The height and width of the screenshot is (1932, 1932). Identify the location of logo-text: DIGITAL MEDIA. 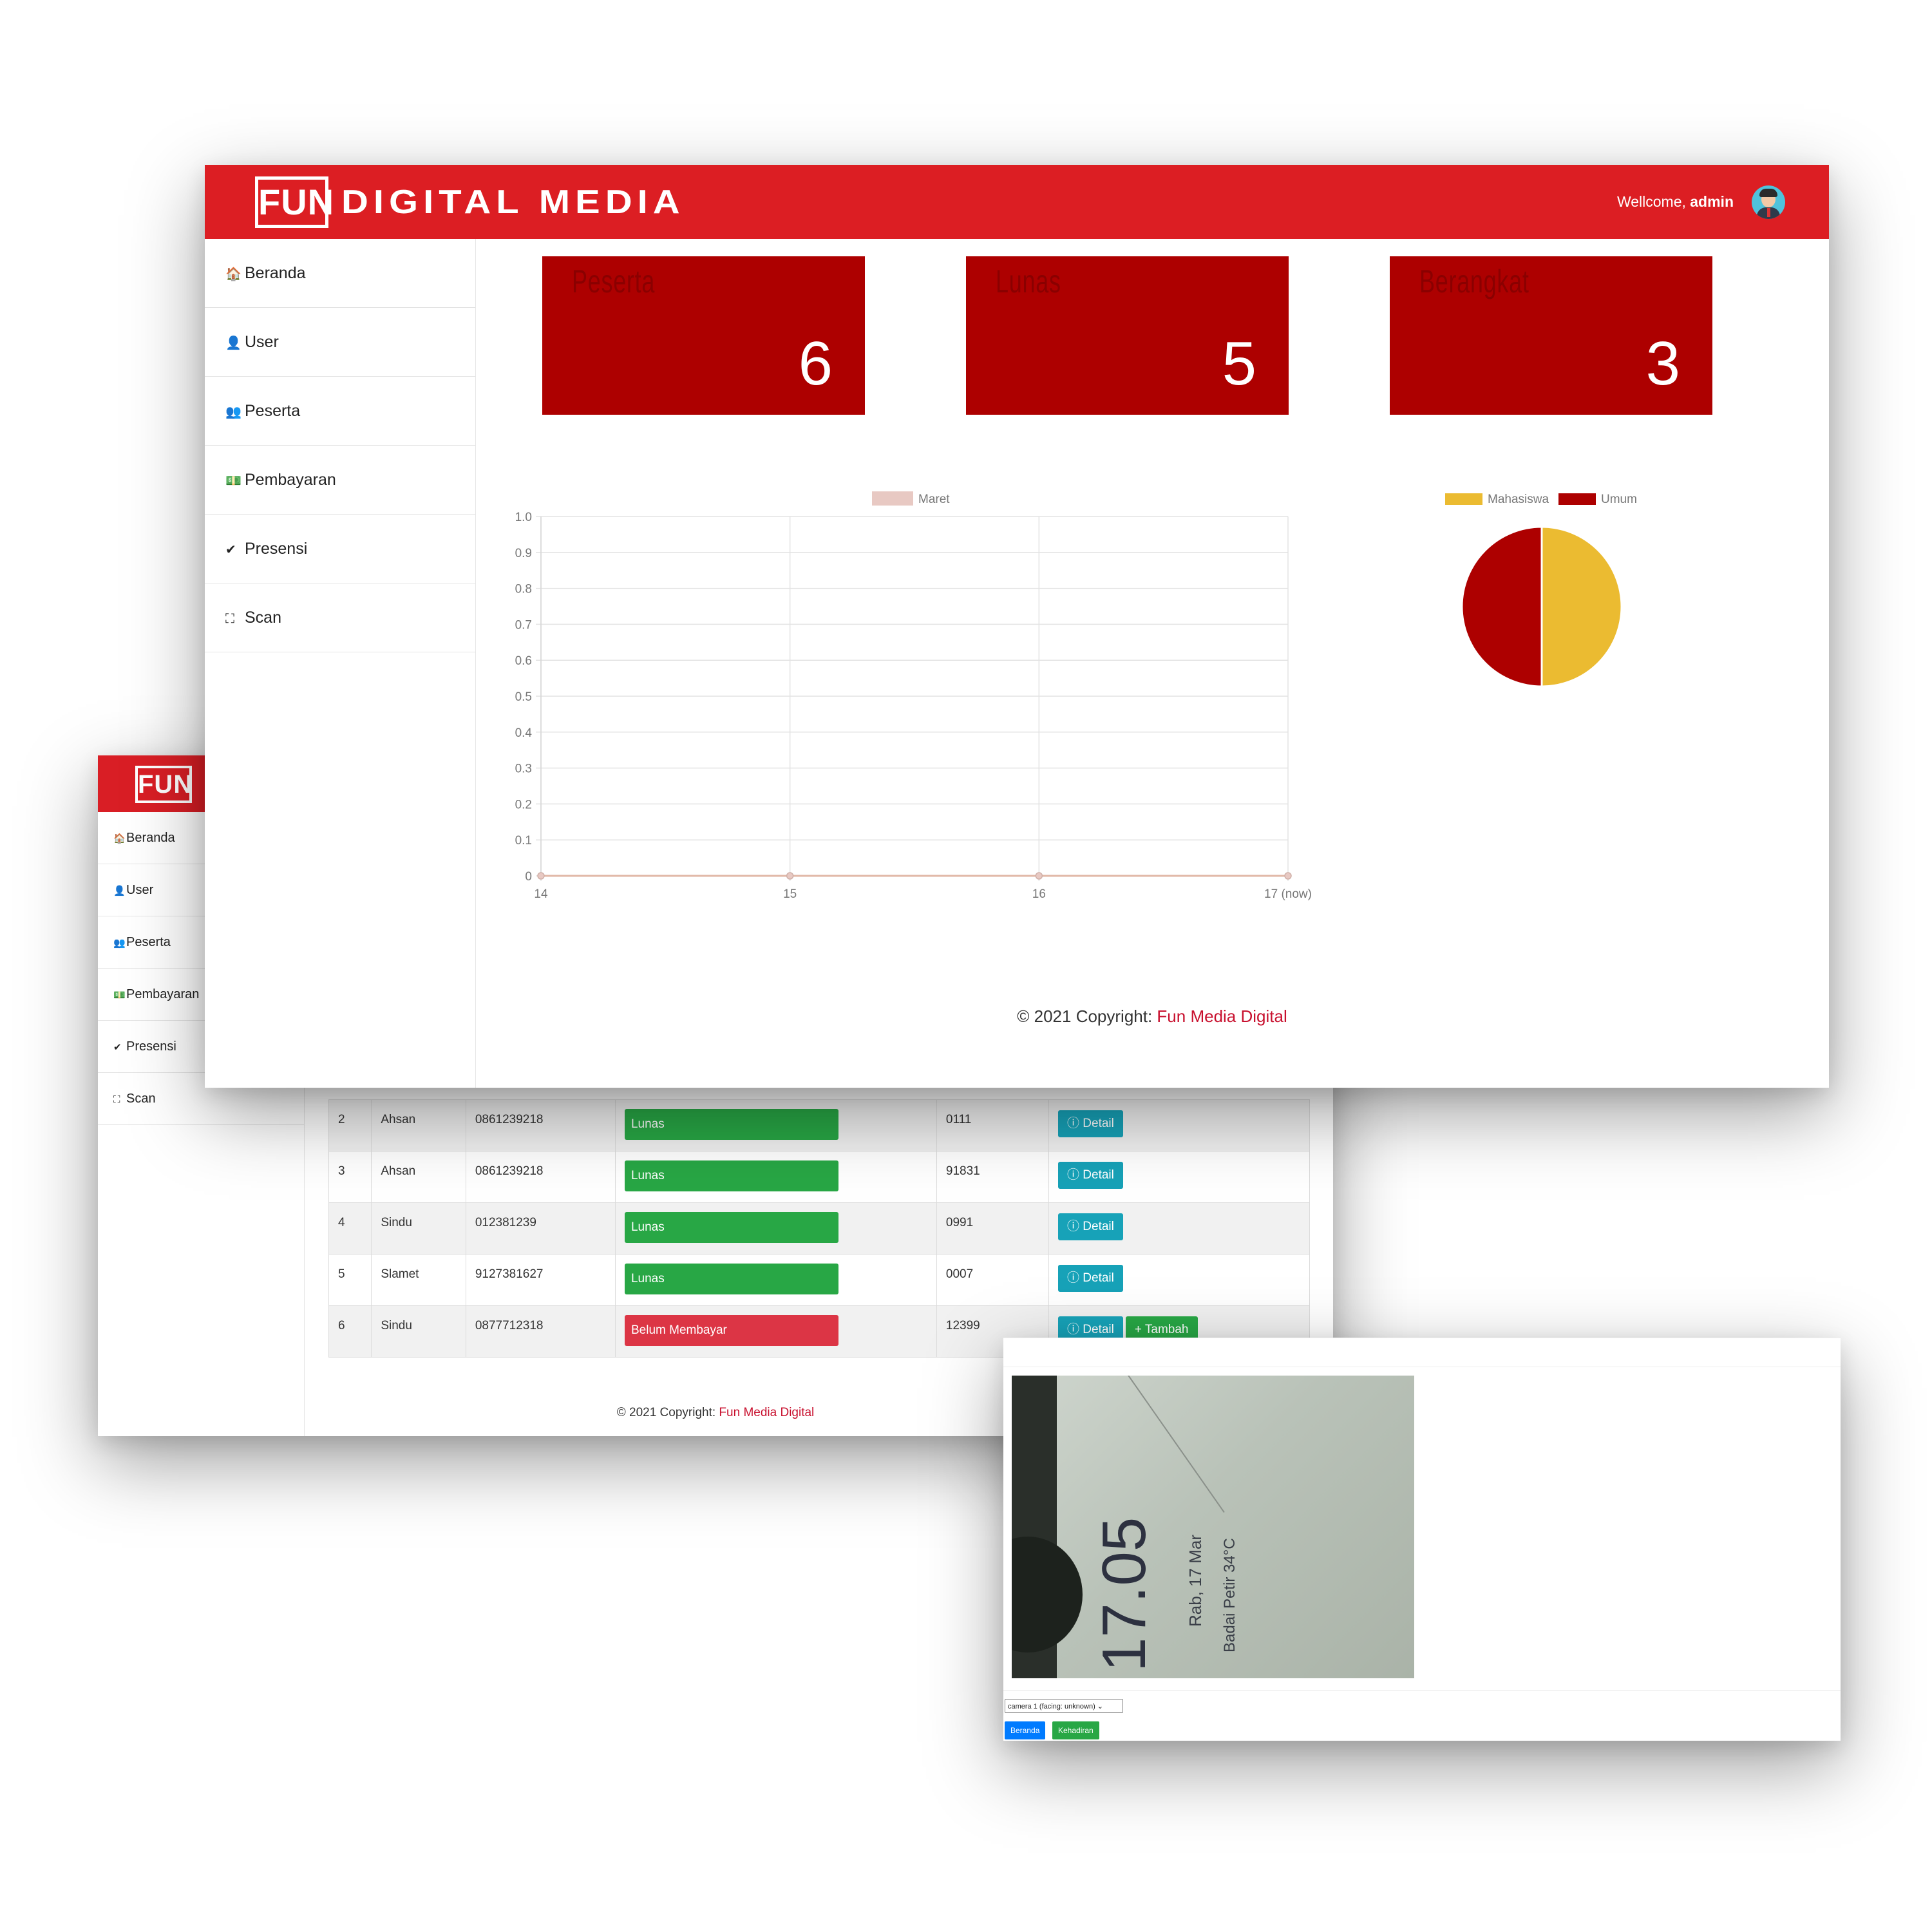
(513, 202).